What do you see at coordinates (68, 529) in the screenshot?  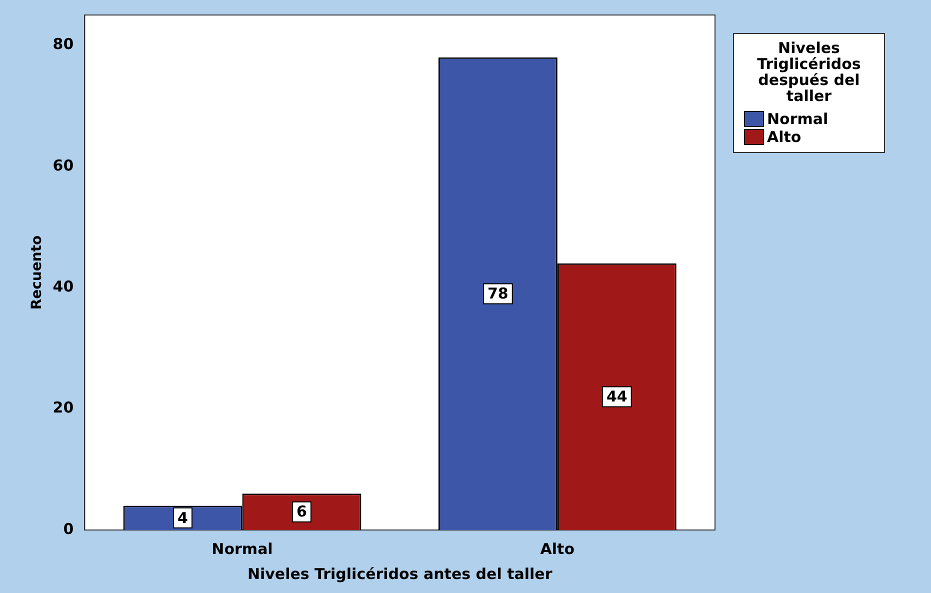 I see `y-tick-label: 0` at bounding box center [68, 529].